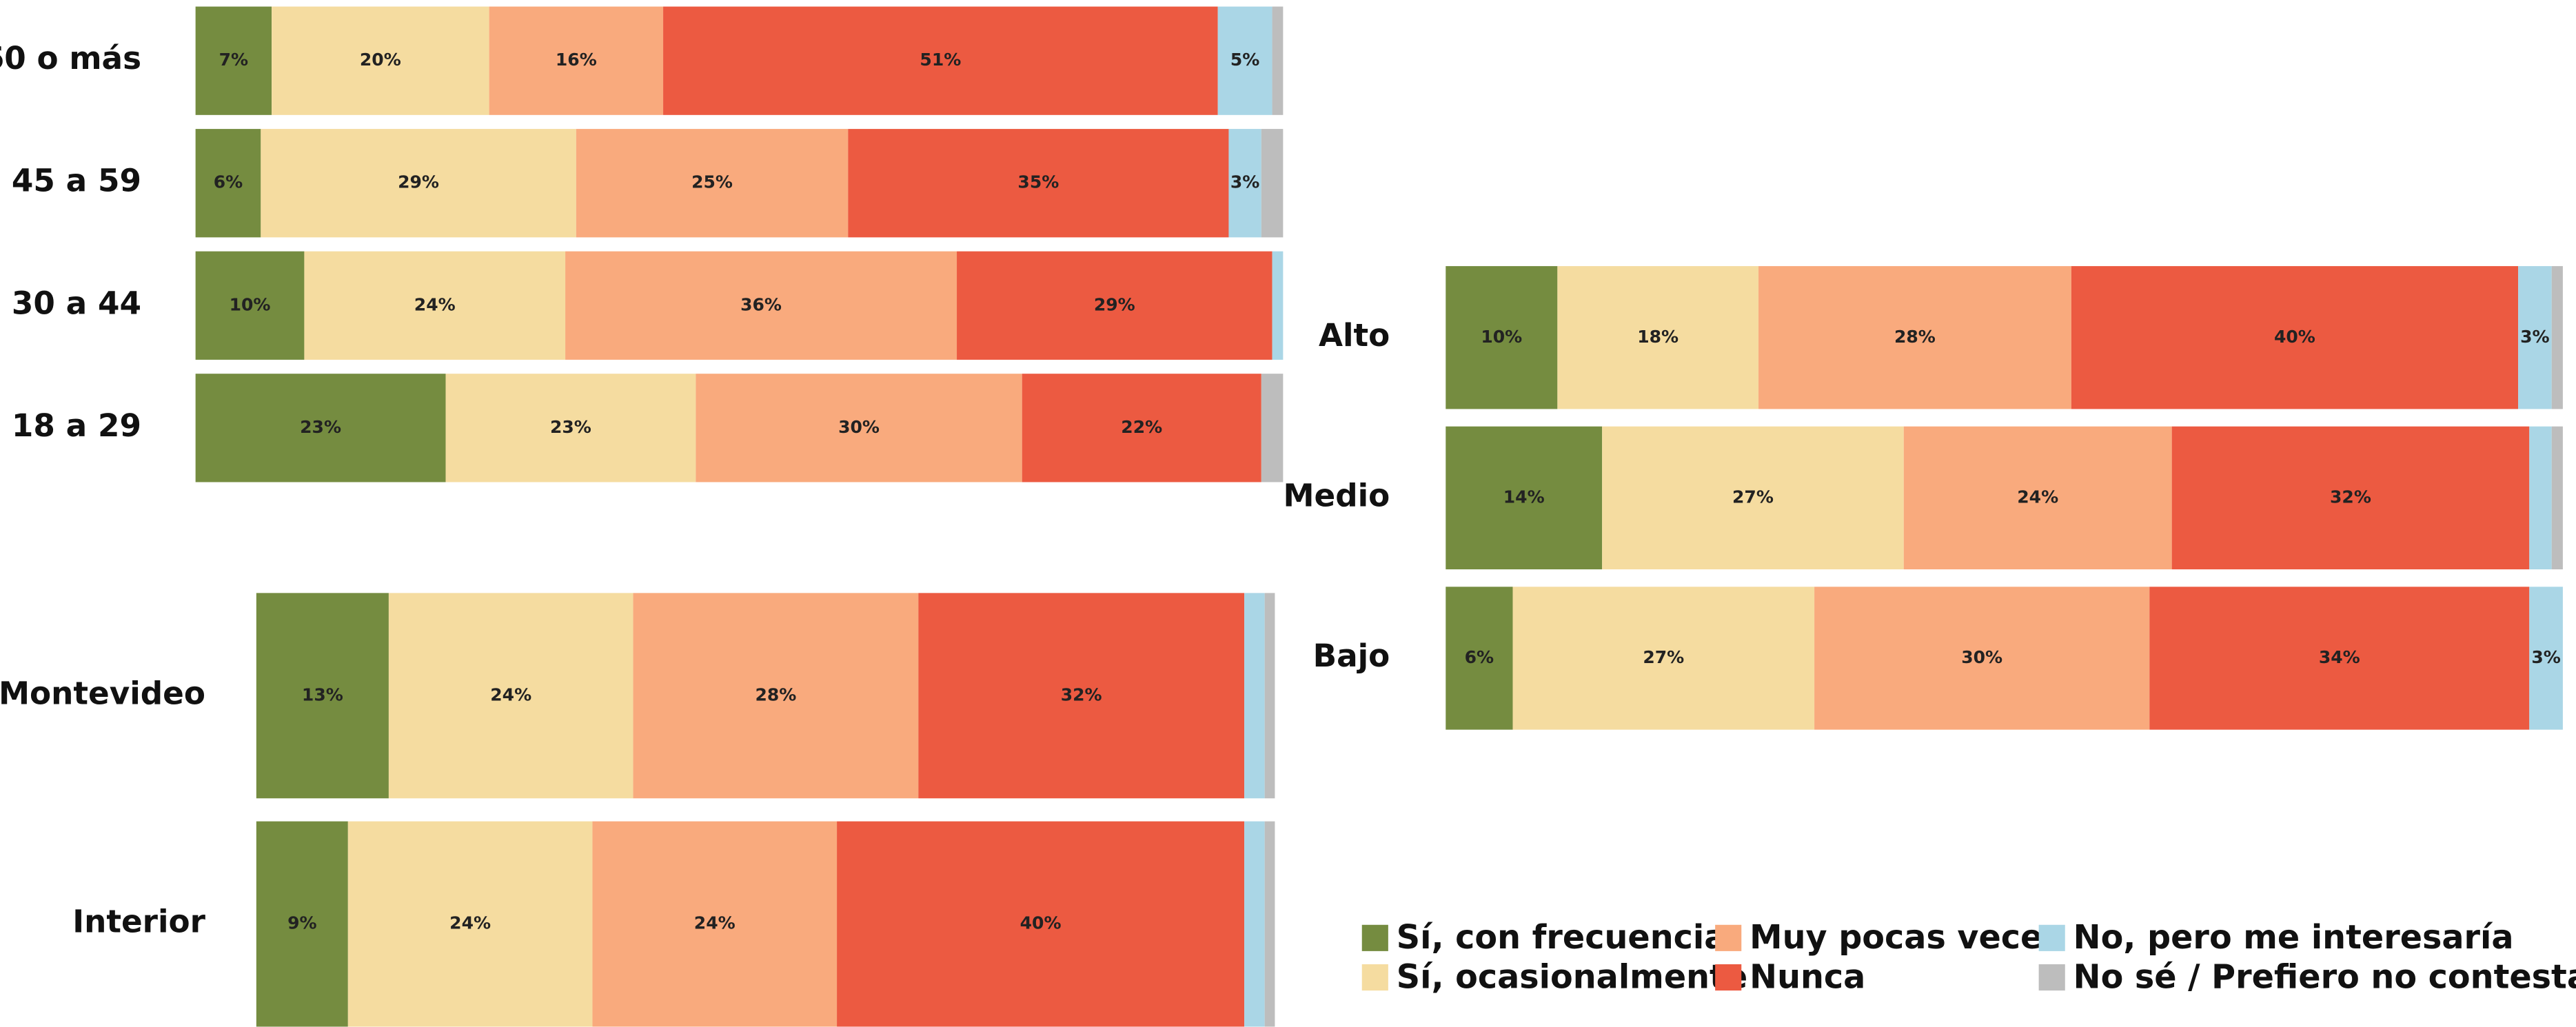 This screenshot has width=2576, height=1027. Describe the element at coordinates (76, 181) in the screenshot. I see `category-label: 45 a 59` at that location.